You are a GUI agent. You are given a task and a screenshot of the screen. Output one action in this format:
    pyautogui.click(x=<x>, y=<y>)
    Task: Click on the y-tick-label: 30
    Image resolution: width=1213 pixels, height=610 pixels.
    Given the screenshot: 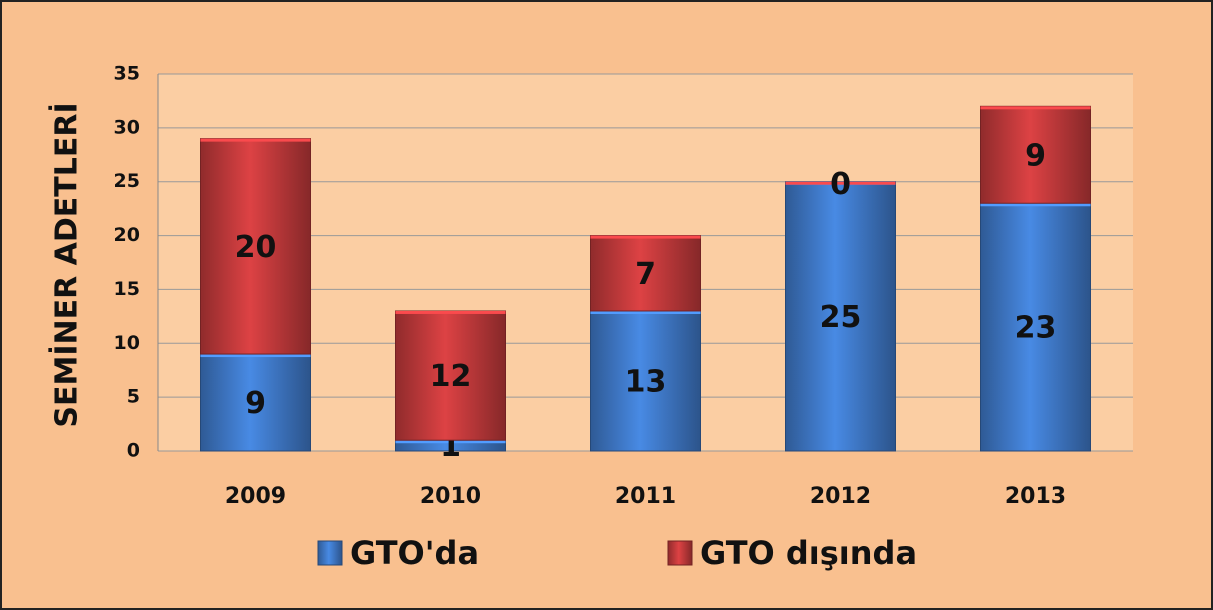 What is the action you would take?
    pyautogui.click(x=127, y=127)
    